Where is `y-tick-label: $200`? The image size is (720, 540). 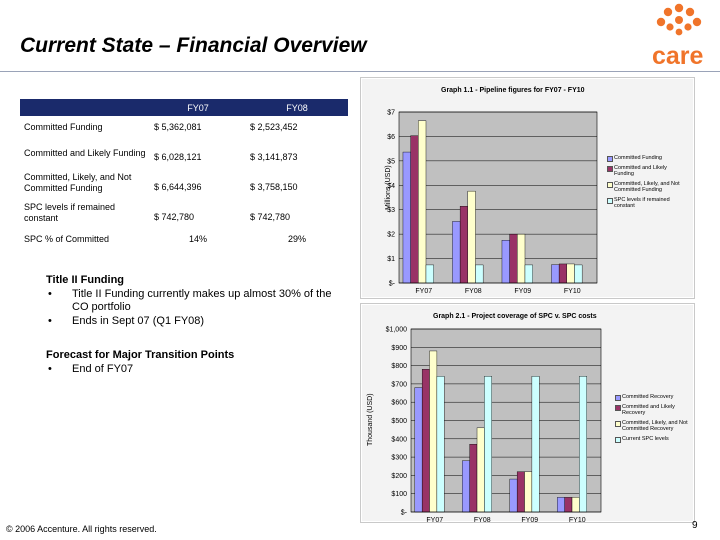
y-tick-label: $200 is located at coordinates (399, 476).